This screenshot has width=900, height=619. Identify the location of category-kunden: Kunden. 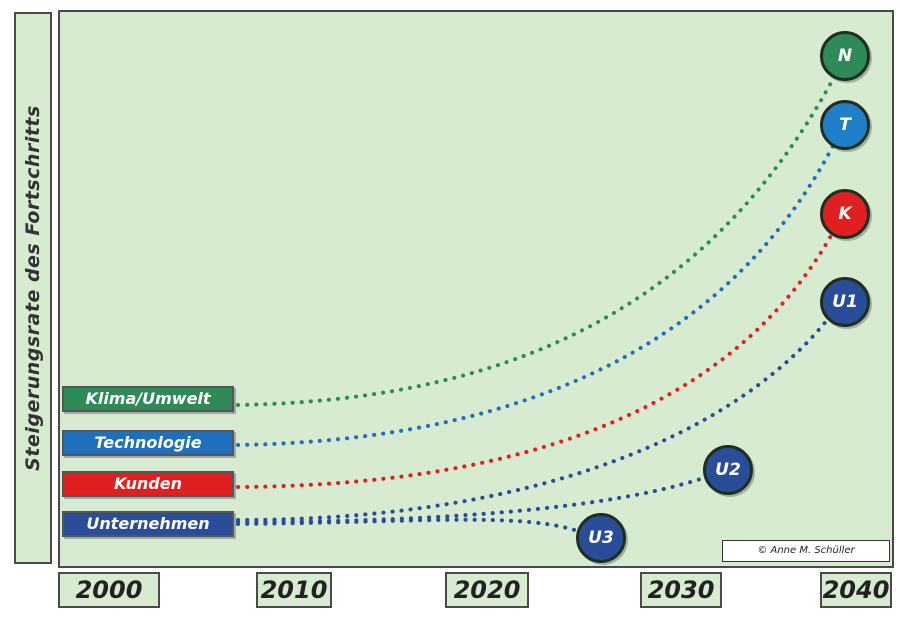
(148, 484).